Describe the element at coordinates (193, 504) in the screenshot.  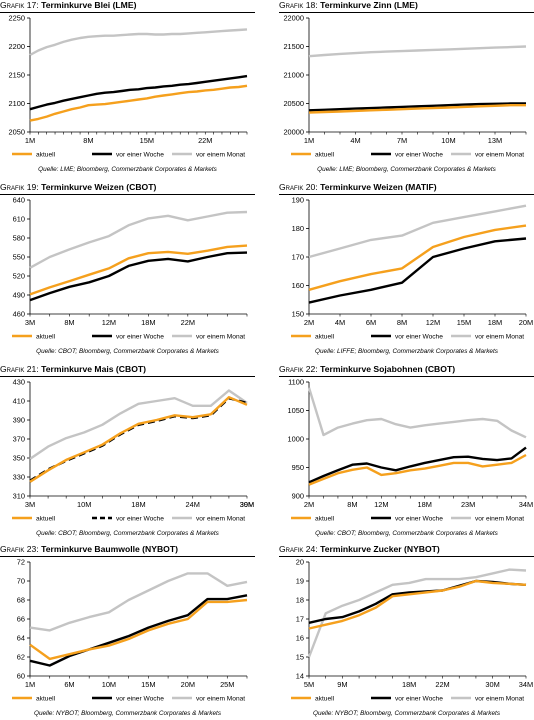
I see `x-tick-label: 24M` at that location.